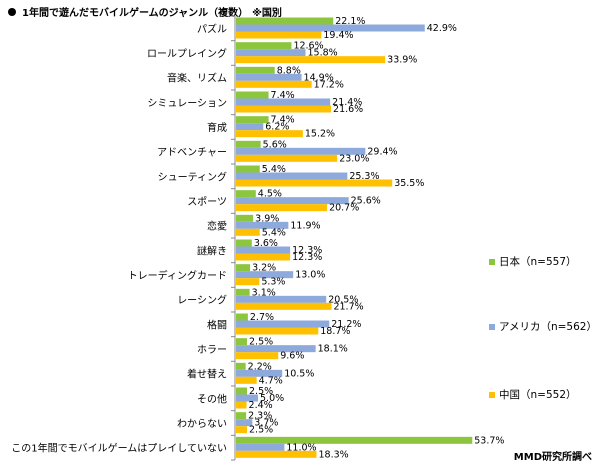 The height and width of the screenshot is (465, 600). Describe the element at coordinates (305, 225) in the screenshot. I see `data-label: 11.9%` at that location.